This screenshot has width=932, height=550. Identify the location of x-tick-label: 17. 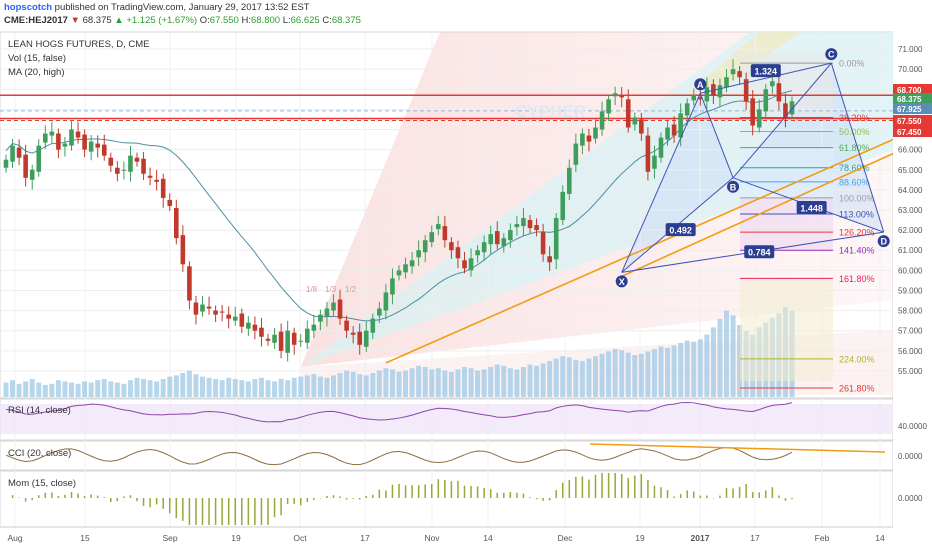
(365, 538).